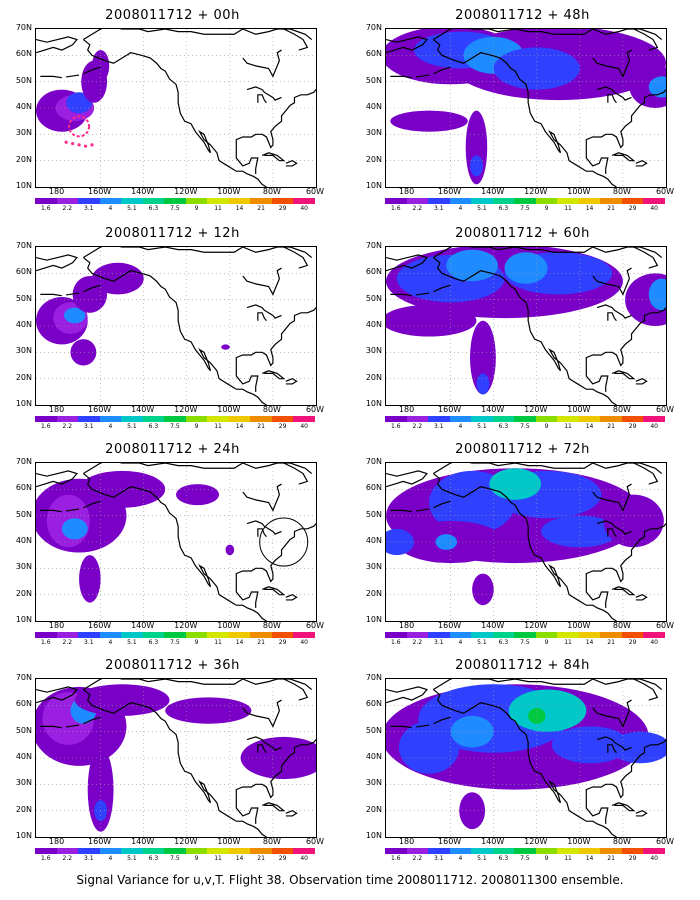 The width and height of the screenshot is (700, 900). I want to click on colorbar-label: 40, so click(304, 208).